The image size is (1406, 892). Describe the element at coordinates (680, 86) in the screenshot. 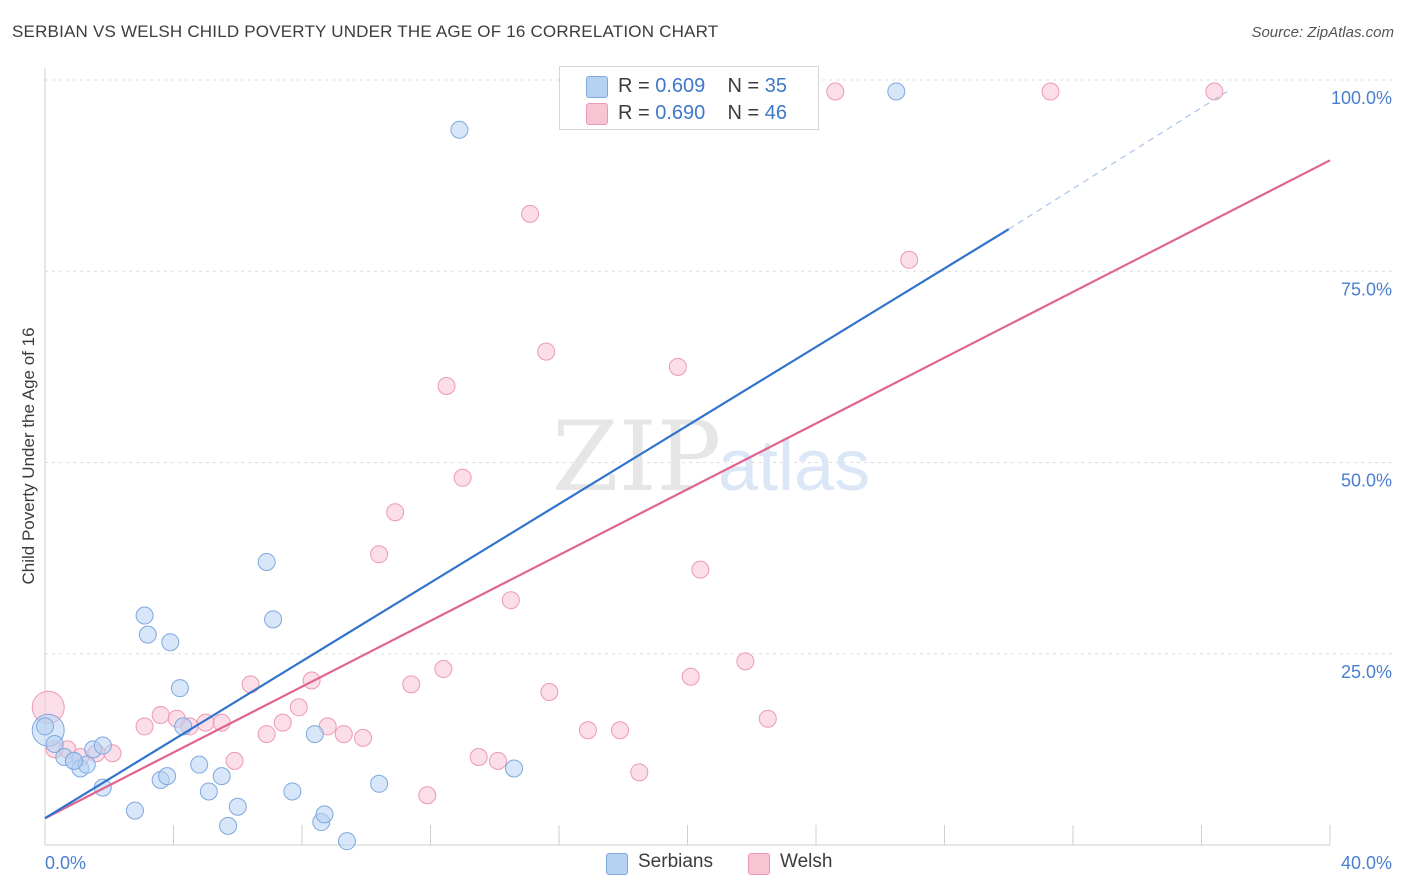

I see `serbians-r-value: 0.609` at that location.